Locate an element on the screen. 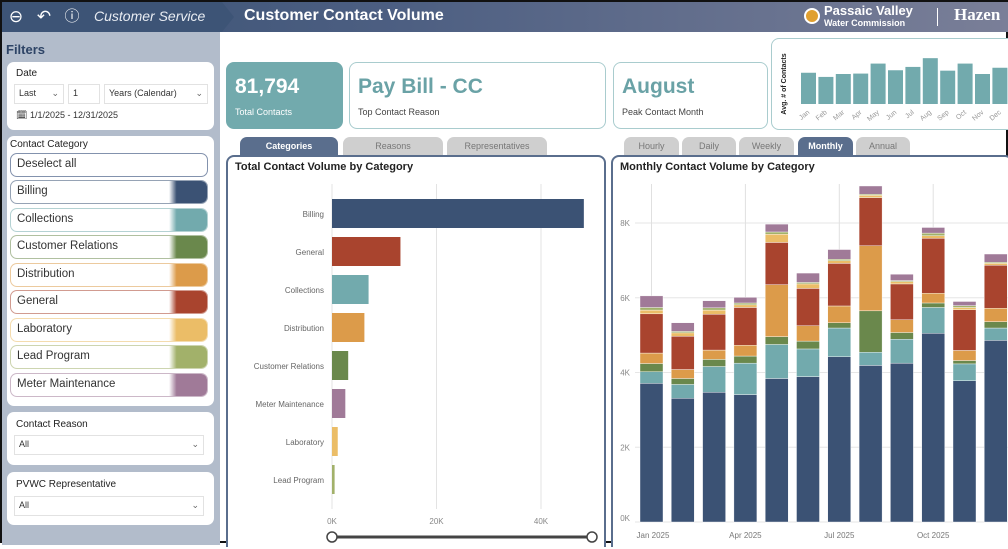  undo-icon: ↶ is located at coordinates (44, 16).